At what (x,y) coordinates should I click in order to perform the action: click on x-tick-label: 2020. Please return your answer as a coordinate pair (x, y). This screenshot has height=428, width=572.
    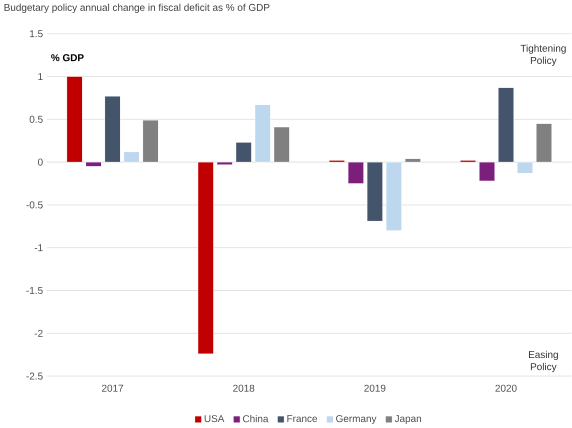
    Looking at the image, I should click on (506, 388).